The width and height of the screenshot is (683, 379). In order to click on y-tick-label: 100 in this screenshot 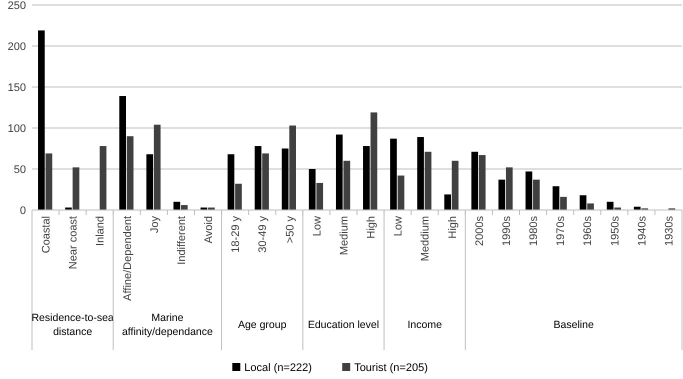, I will do `click(17, 129)`.